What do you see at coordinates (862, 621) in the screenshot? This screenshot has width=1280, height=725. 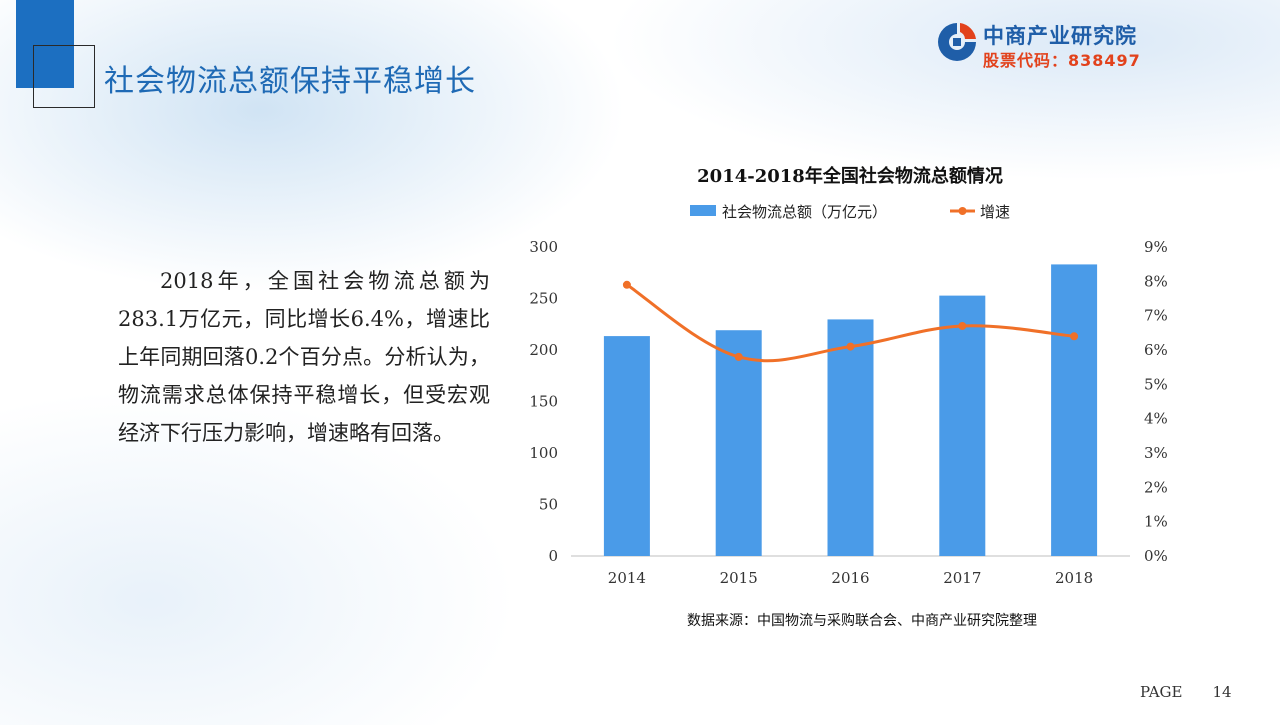 I see `chart-source: 数据来源：中国物流与采购联合会、中商产业研究院整理` at bounding box center [862, 621].